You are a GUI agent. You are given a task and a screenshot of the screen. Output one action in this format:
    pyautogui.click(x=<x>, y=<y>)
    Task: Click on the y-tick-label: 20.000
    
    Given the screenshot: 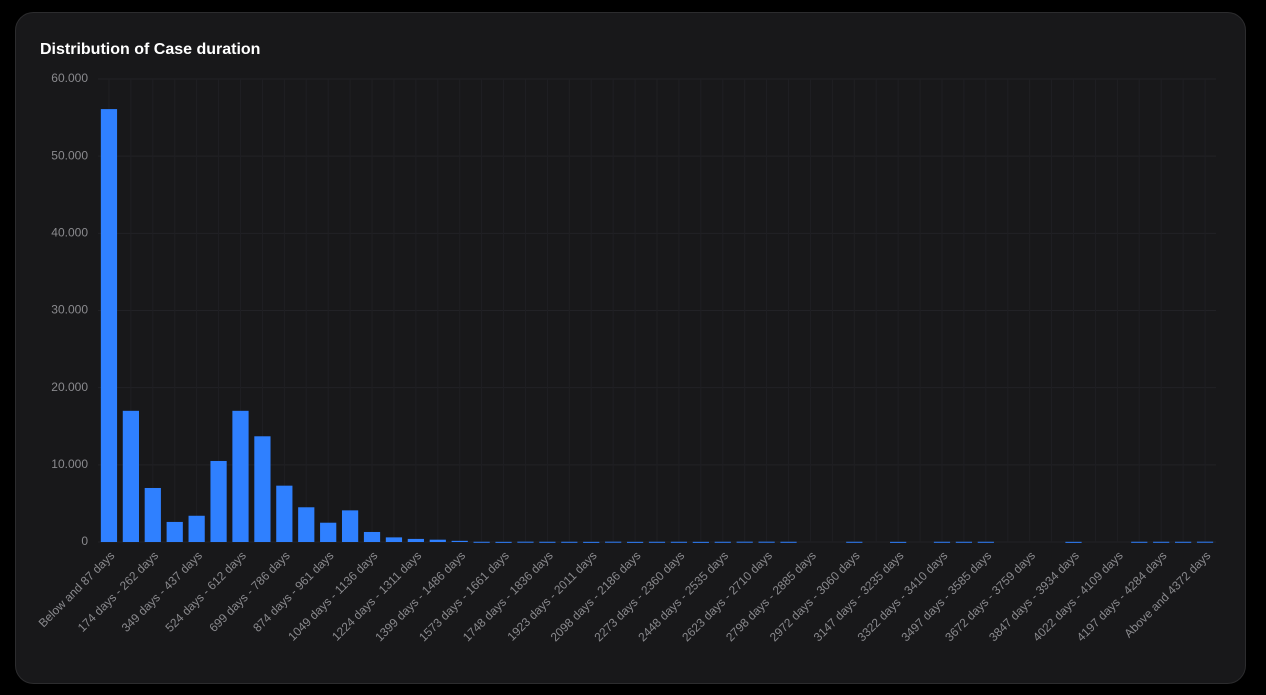 What is the action you would take?
    pyautogui.click(x=69, y=387)
    